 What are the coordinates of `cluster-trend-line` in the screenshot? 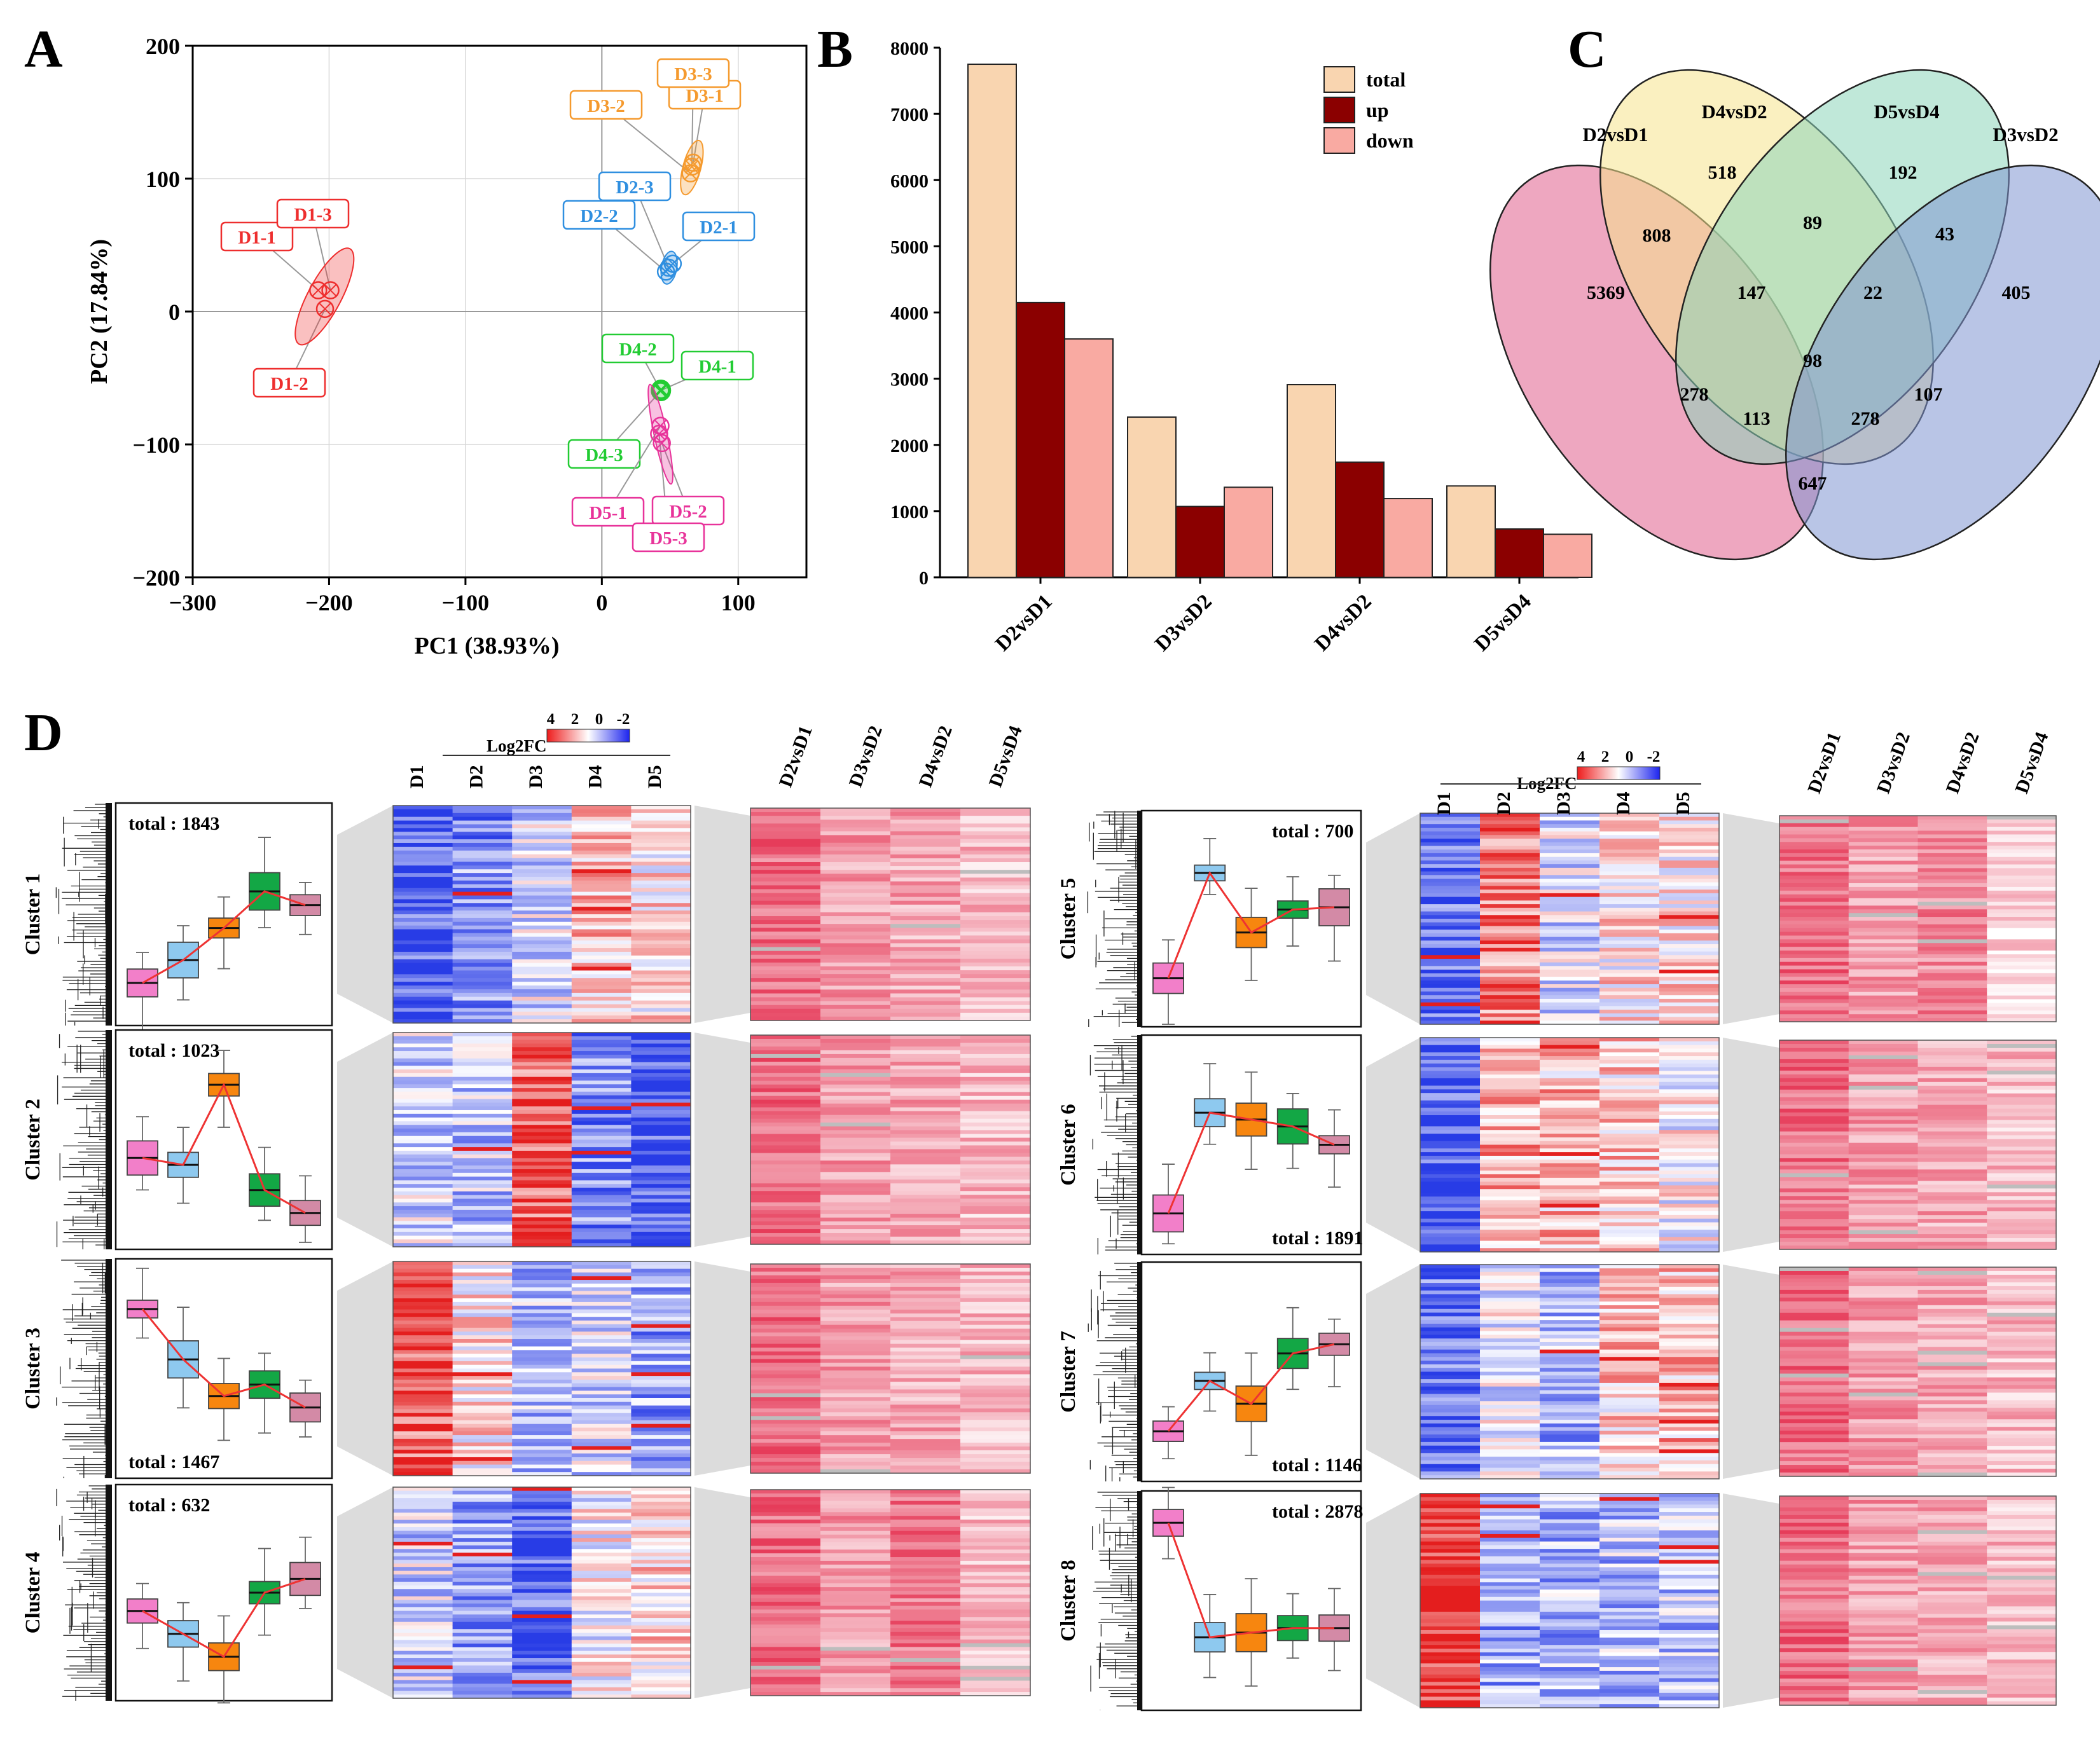 It's located at (224, 1148).